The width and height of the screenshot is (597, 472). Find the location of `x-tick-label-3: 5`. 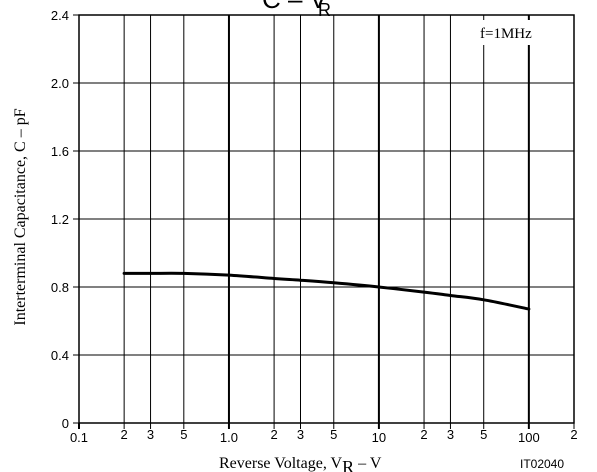

x-tick-label-3: 5 is located at coordinates (183, 434).